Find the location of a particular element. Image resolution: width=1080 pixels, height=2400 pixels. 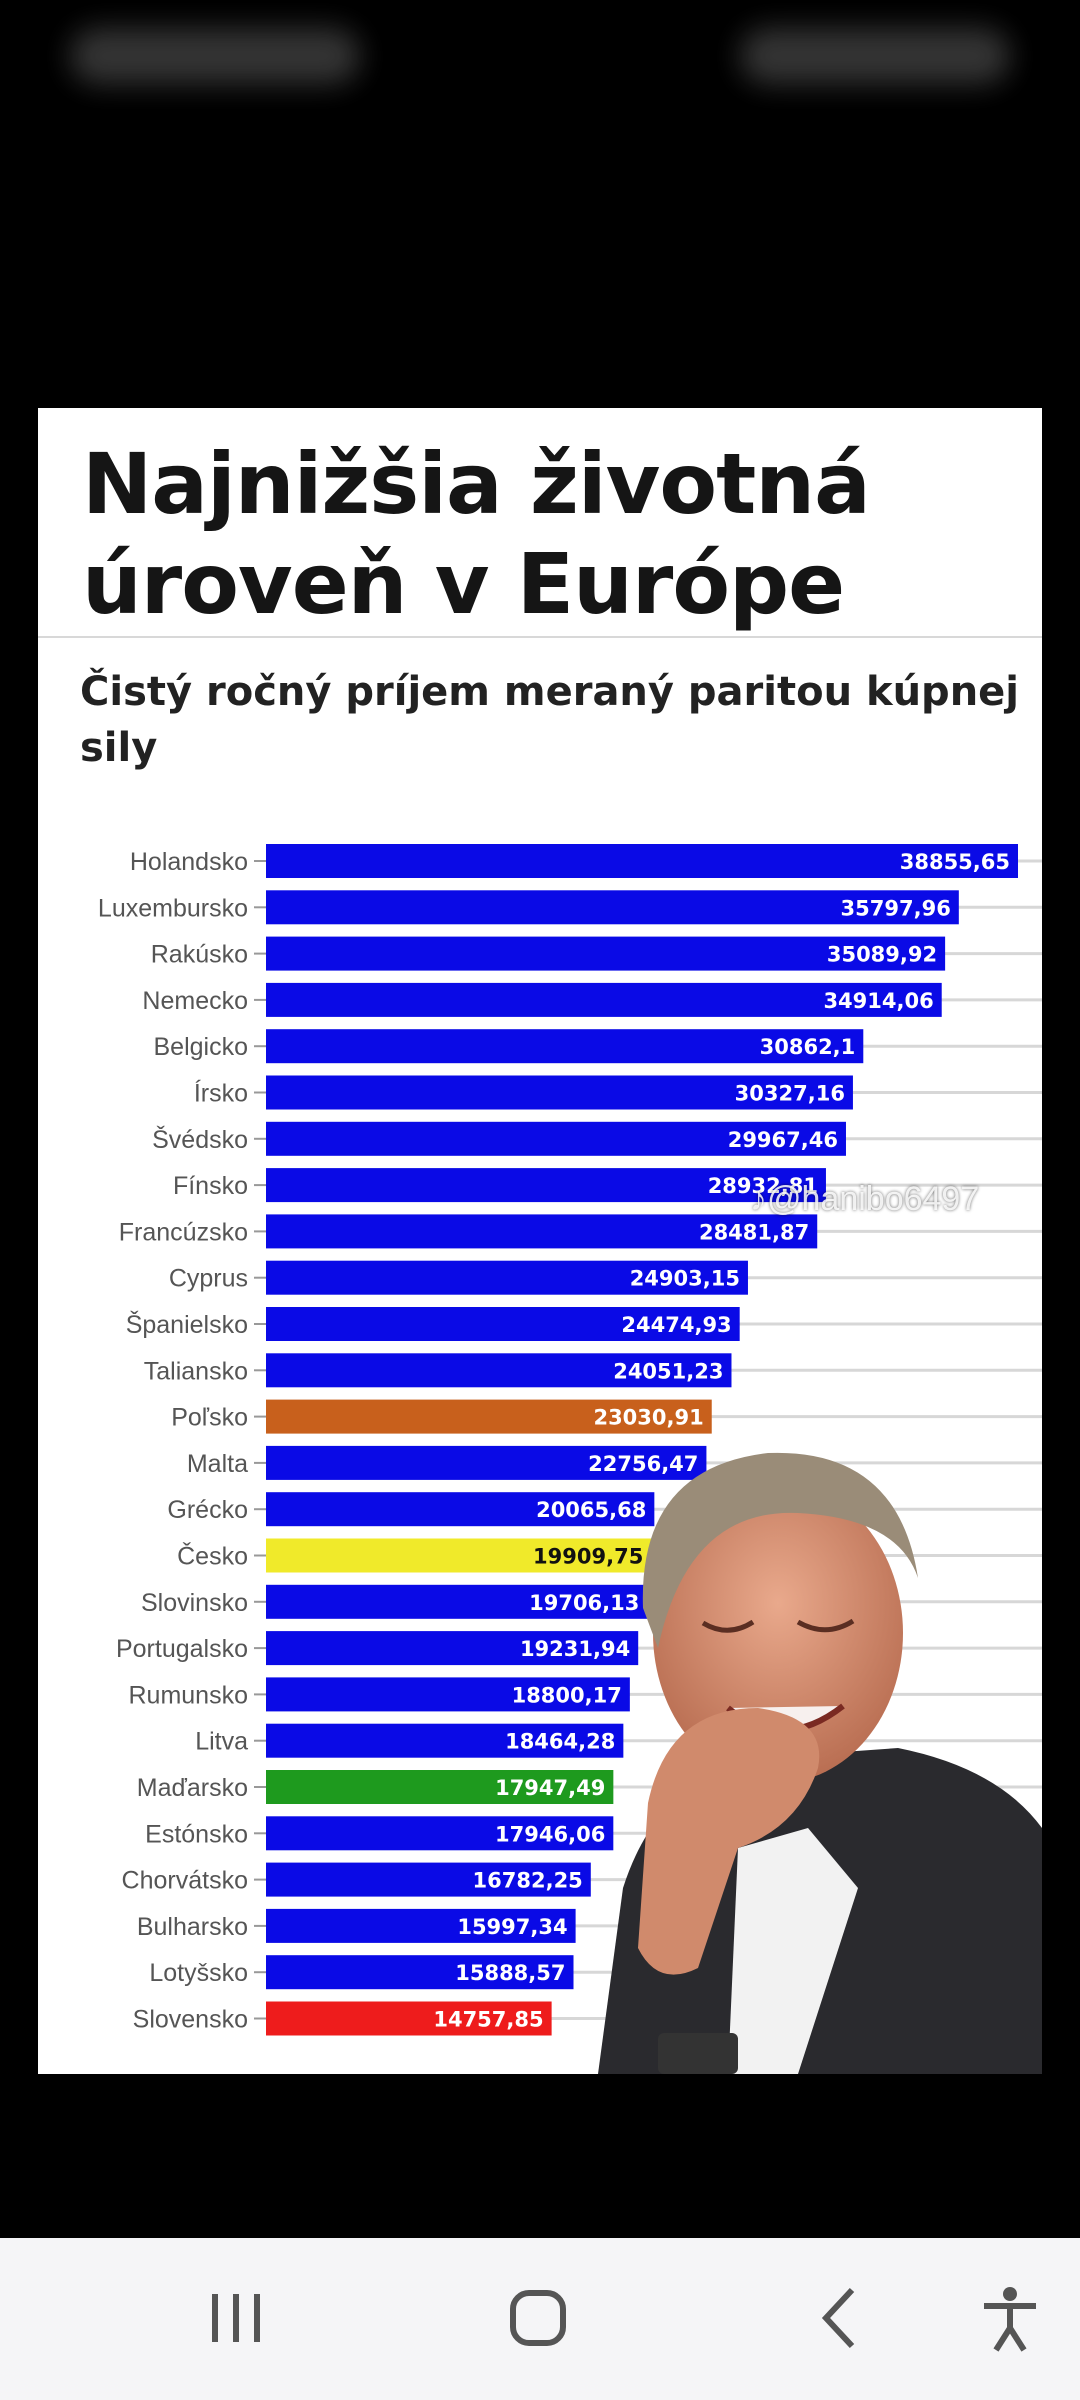

category-label: Francúzsko is located at coordinates (183, 1232).